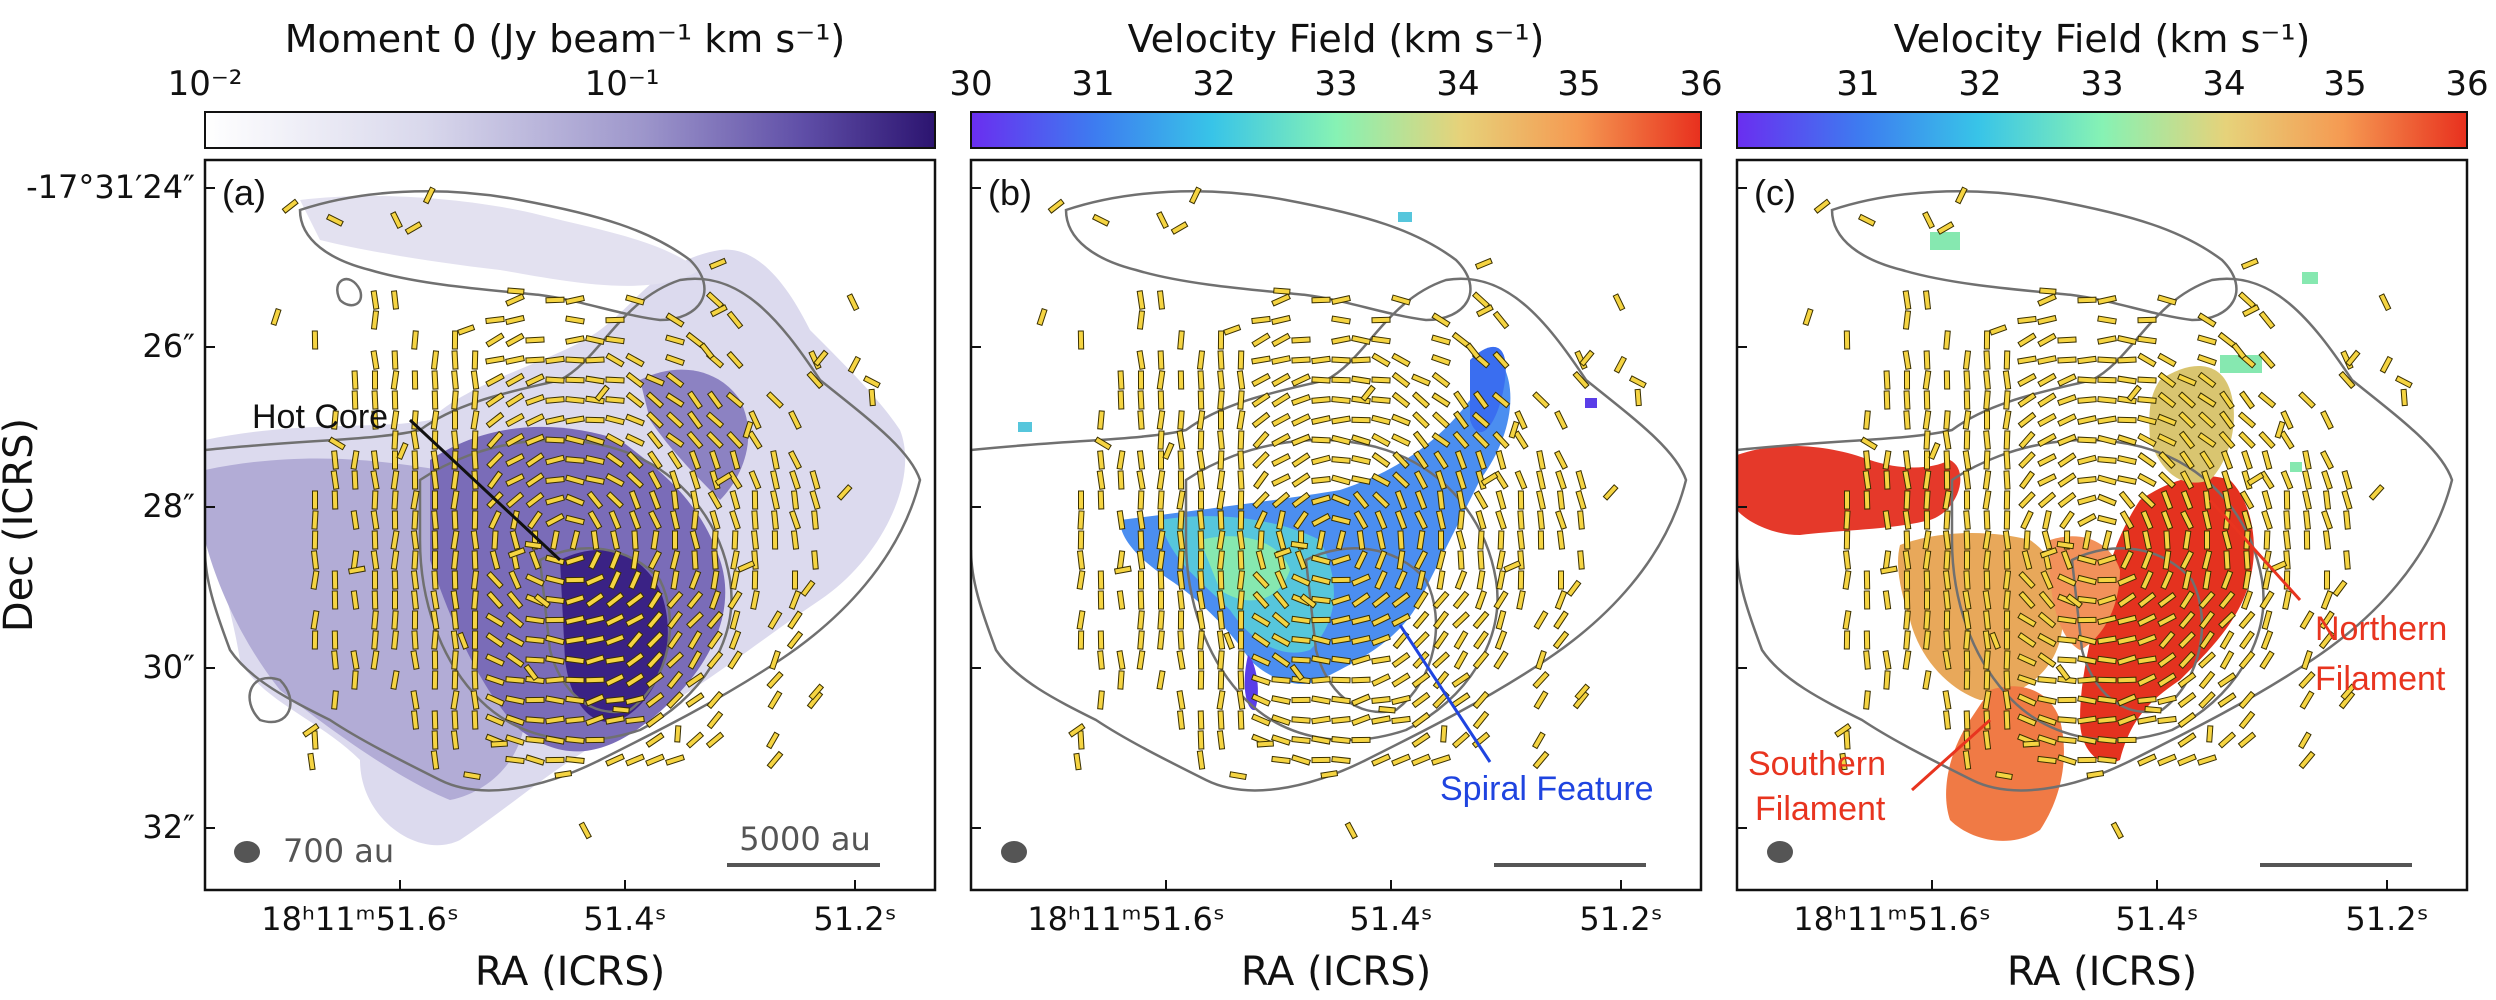 The width and height of the screenshot is (2496, 1000). I want to click on colorbar-tick-c-4: 35, so click(2344, 84).